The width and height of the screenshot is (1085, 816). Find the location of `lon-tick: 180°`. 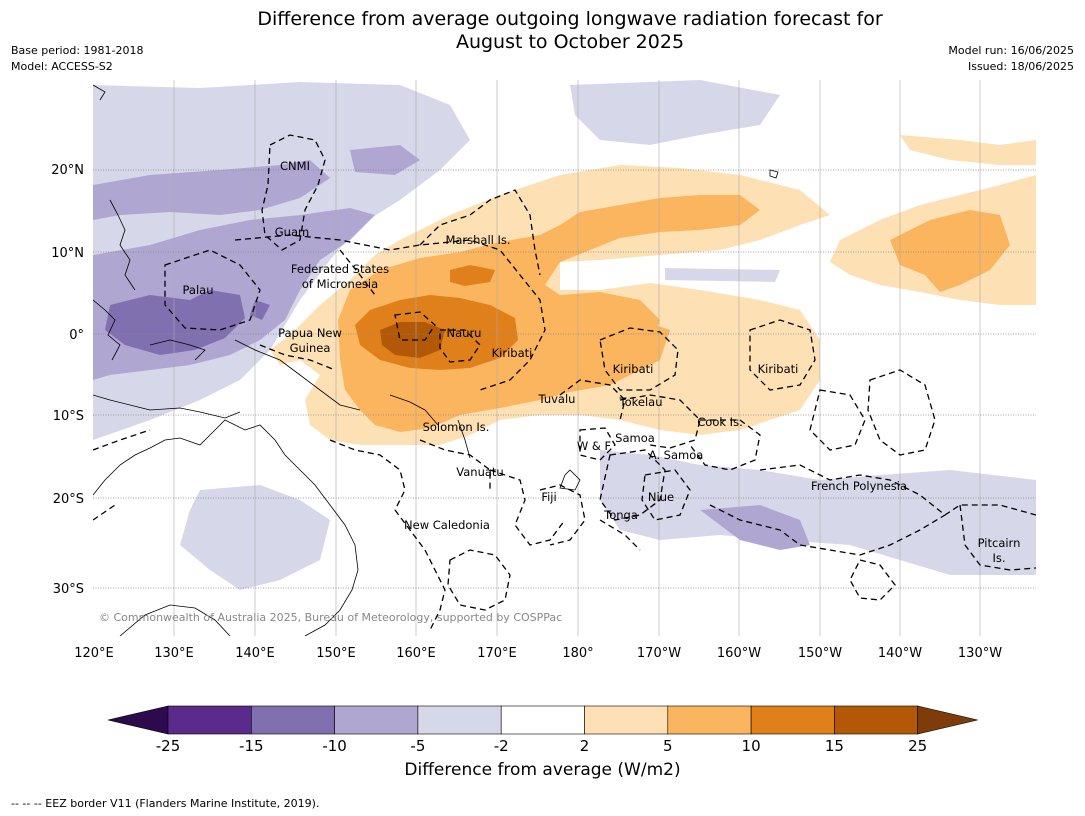

lon-tick: 180° is located at coordinates (577, 653).